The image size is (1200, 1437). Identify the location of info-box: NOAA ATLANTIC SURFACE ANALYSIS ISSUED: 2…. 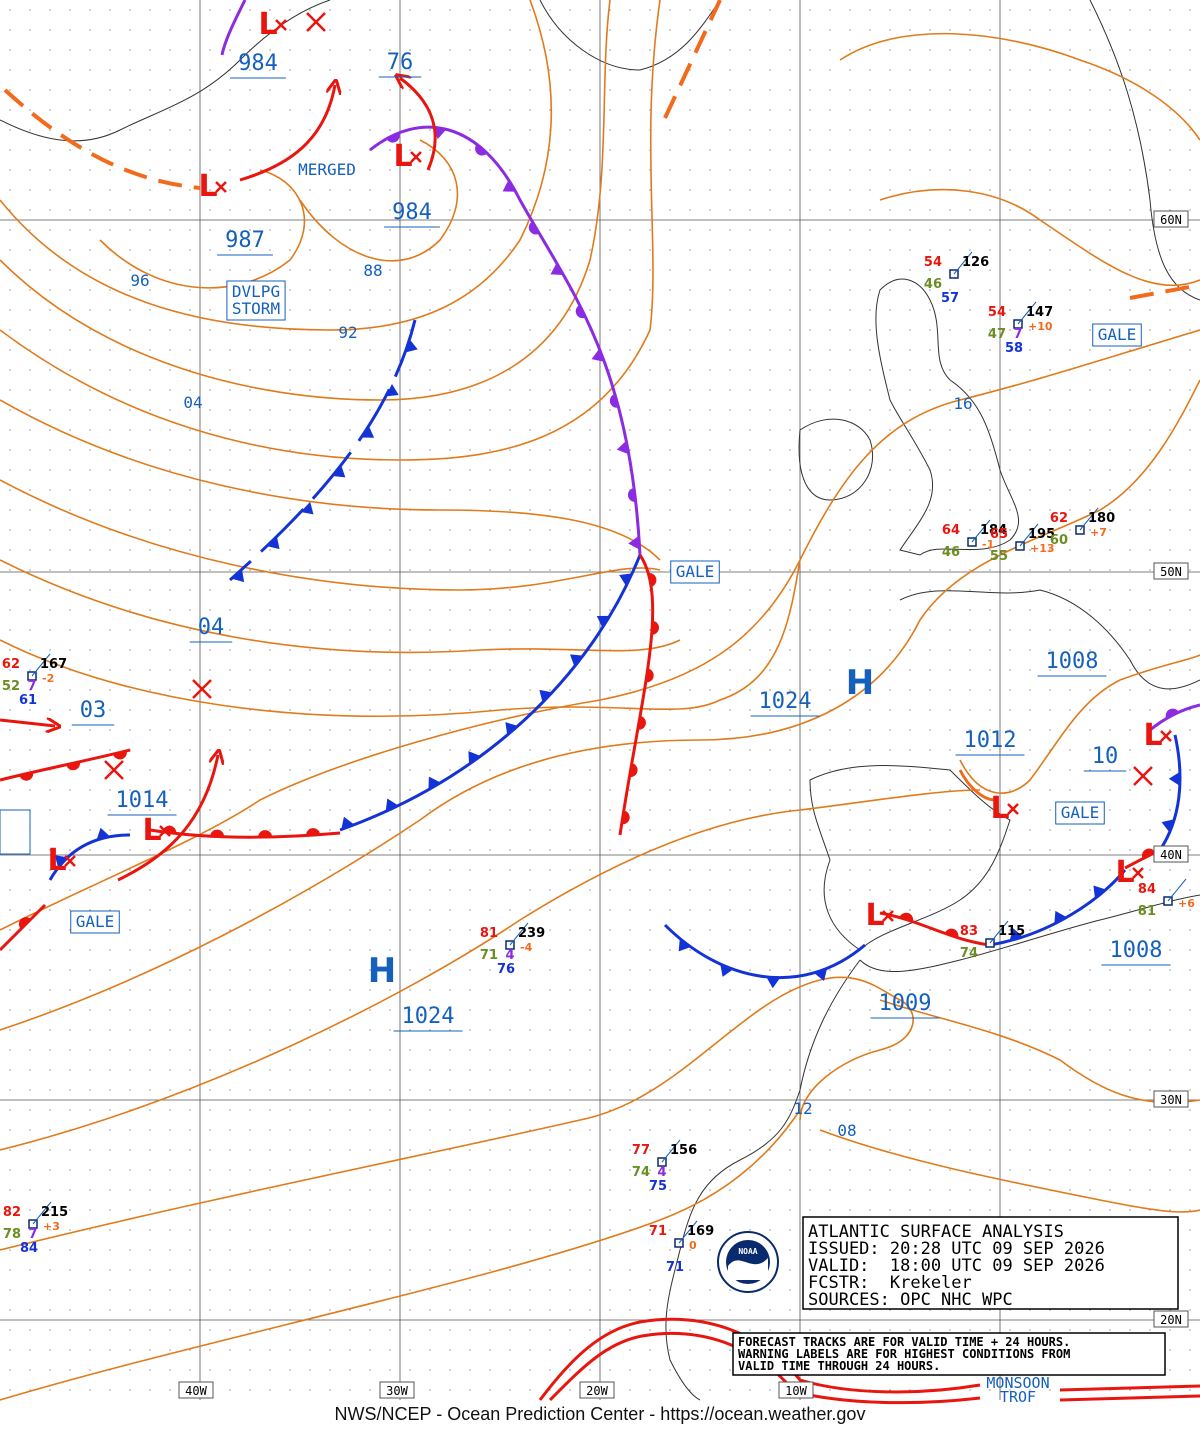
(948, 1296).